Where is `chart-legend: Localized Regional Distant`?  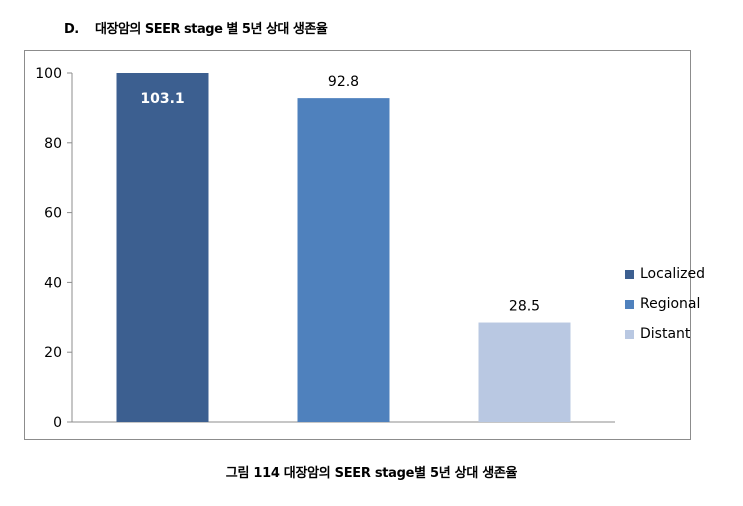 chart-legend: Localized Regional Distant is located at coordinates (665, 304).